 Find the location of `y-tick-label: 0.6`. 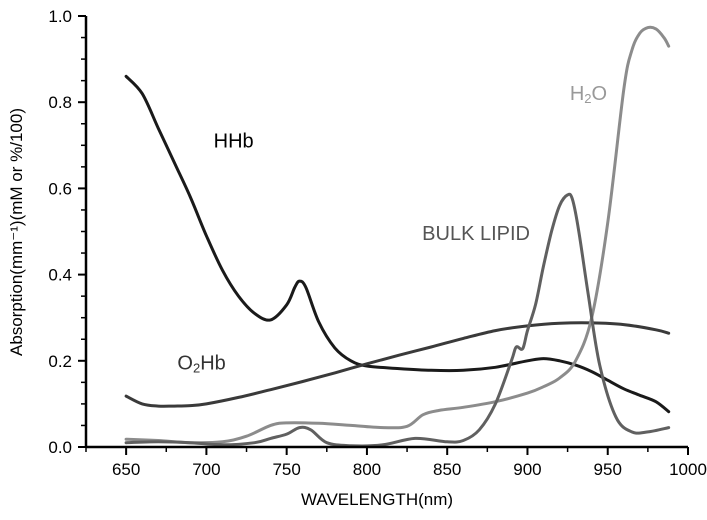

y-tick-label: 0.6 is located at coordinates (60, 188).